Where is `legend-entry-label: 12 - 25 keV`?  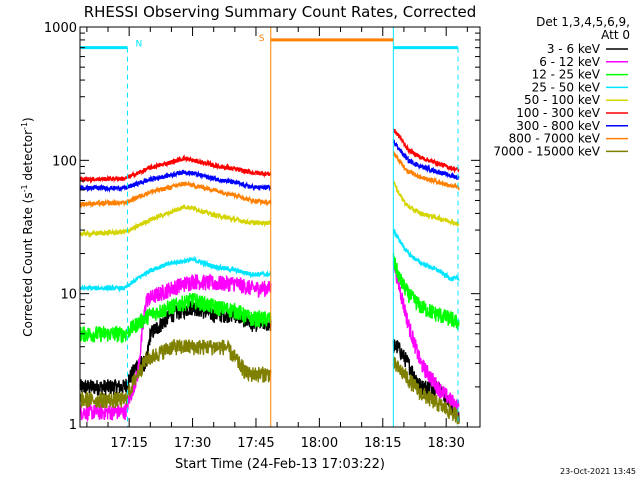
legend-entry-label: 12 - 25 keV is located at coordinates (566, 75).